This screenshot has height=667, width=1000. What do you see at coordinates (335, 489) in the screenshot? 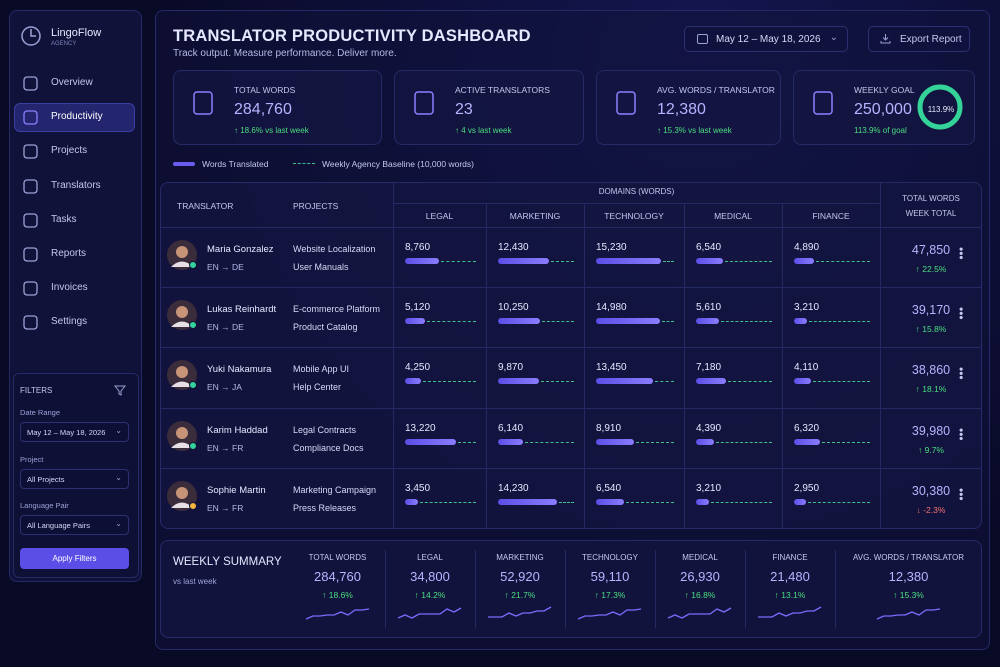
I see `project: Marketing Campaign` at bounding box center [335, 489].